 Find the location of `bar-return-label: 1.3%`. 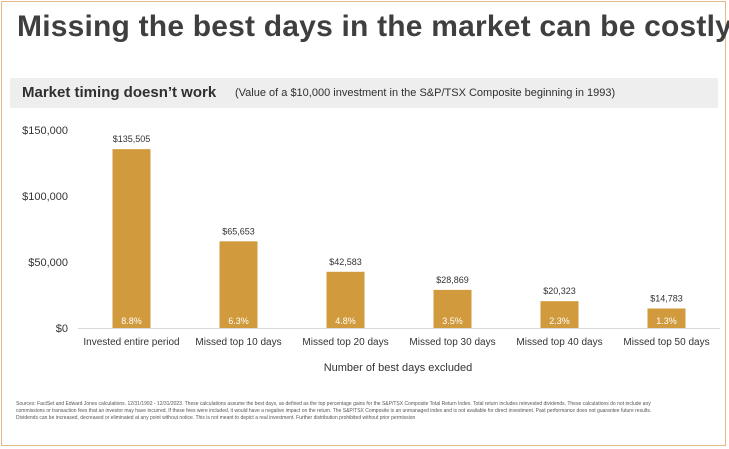

bar-return-label: 1.3% is located at coordinates (666, 321).